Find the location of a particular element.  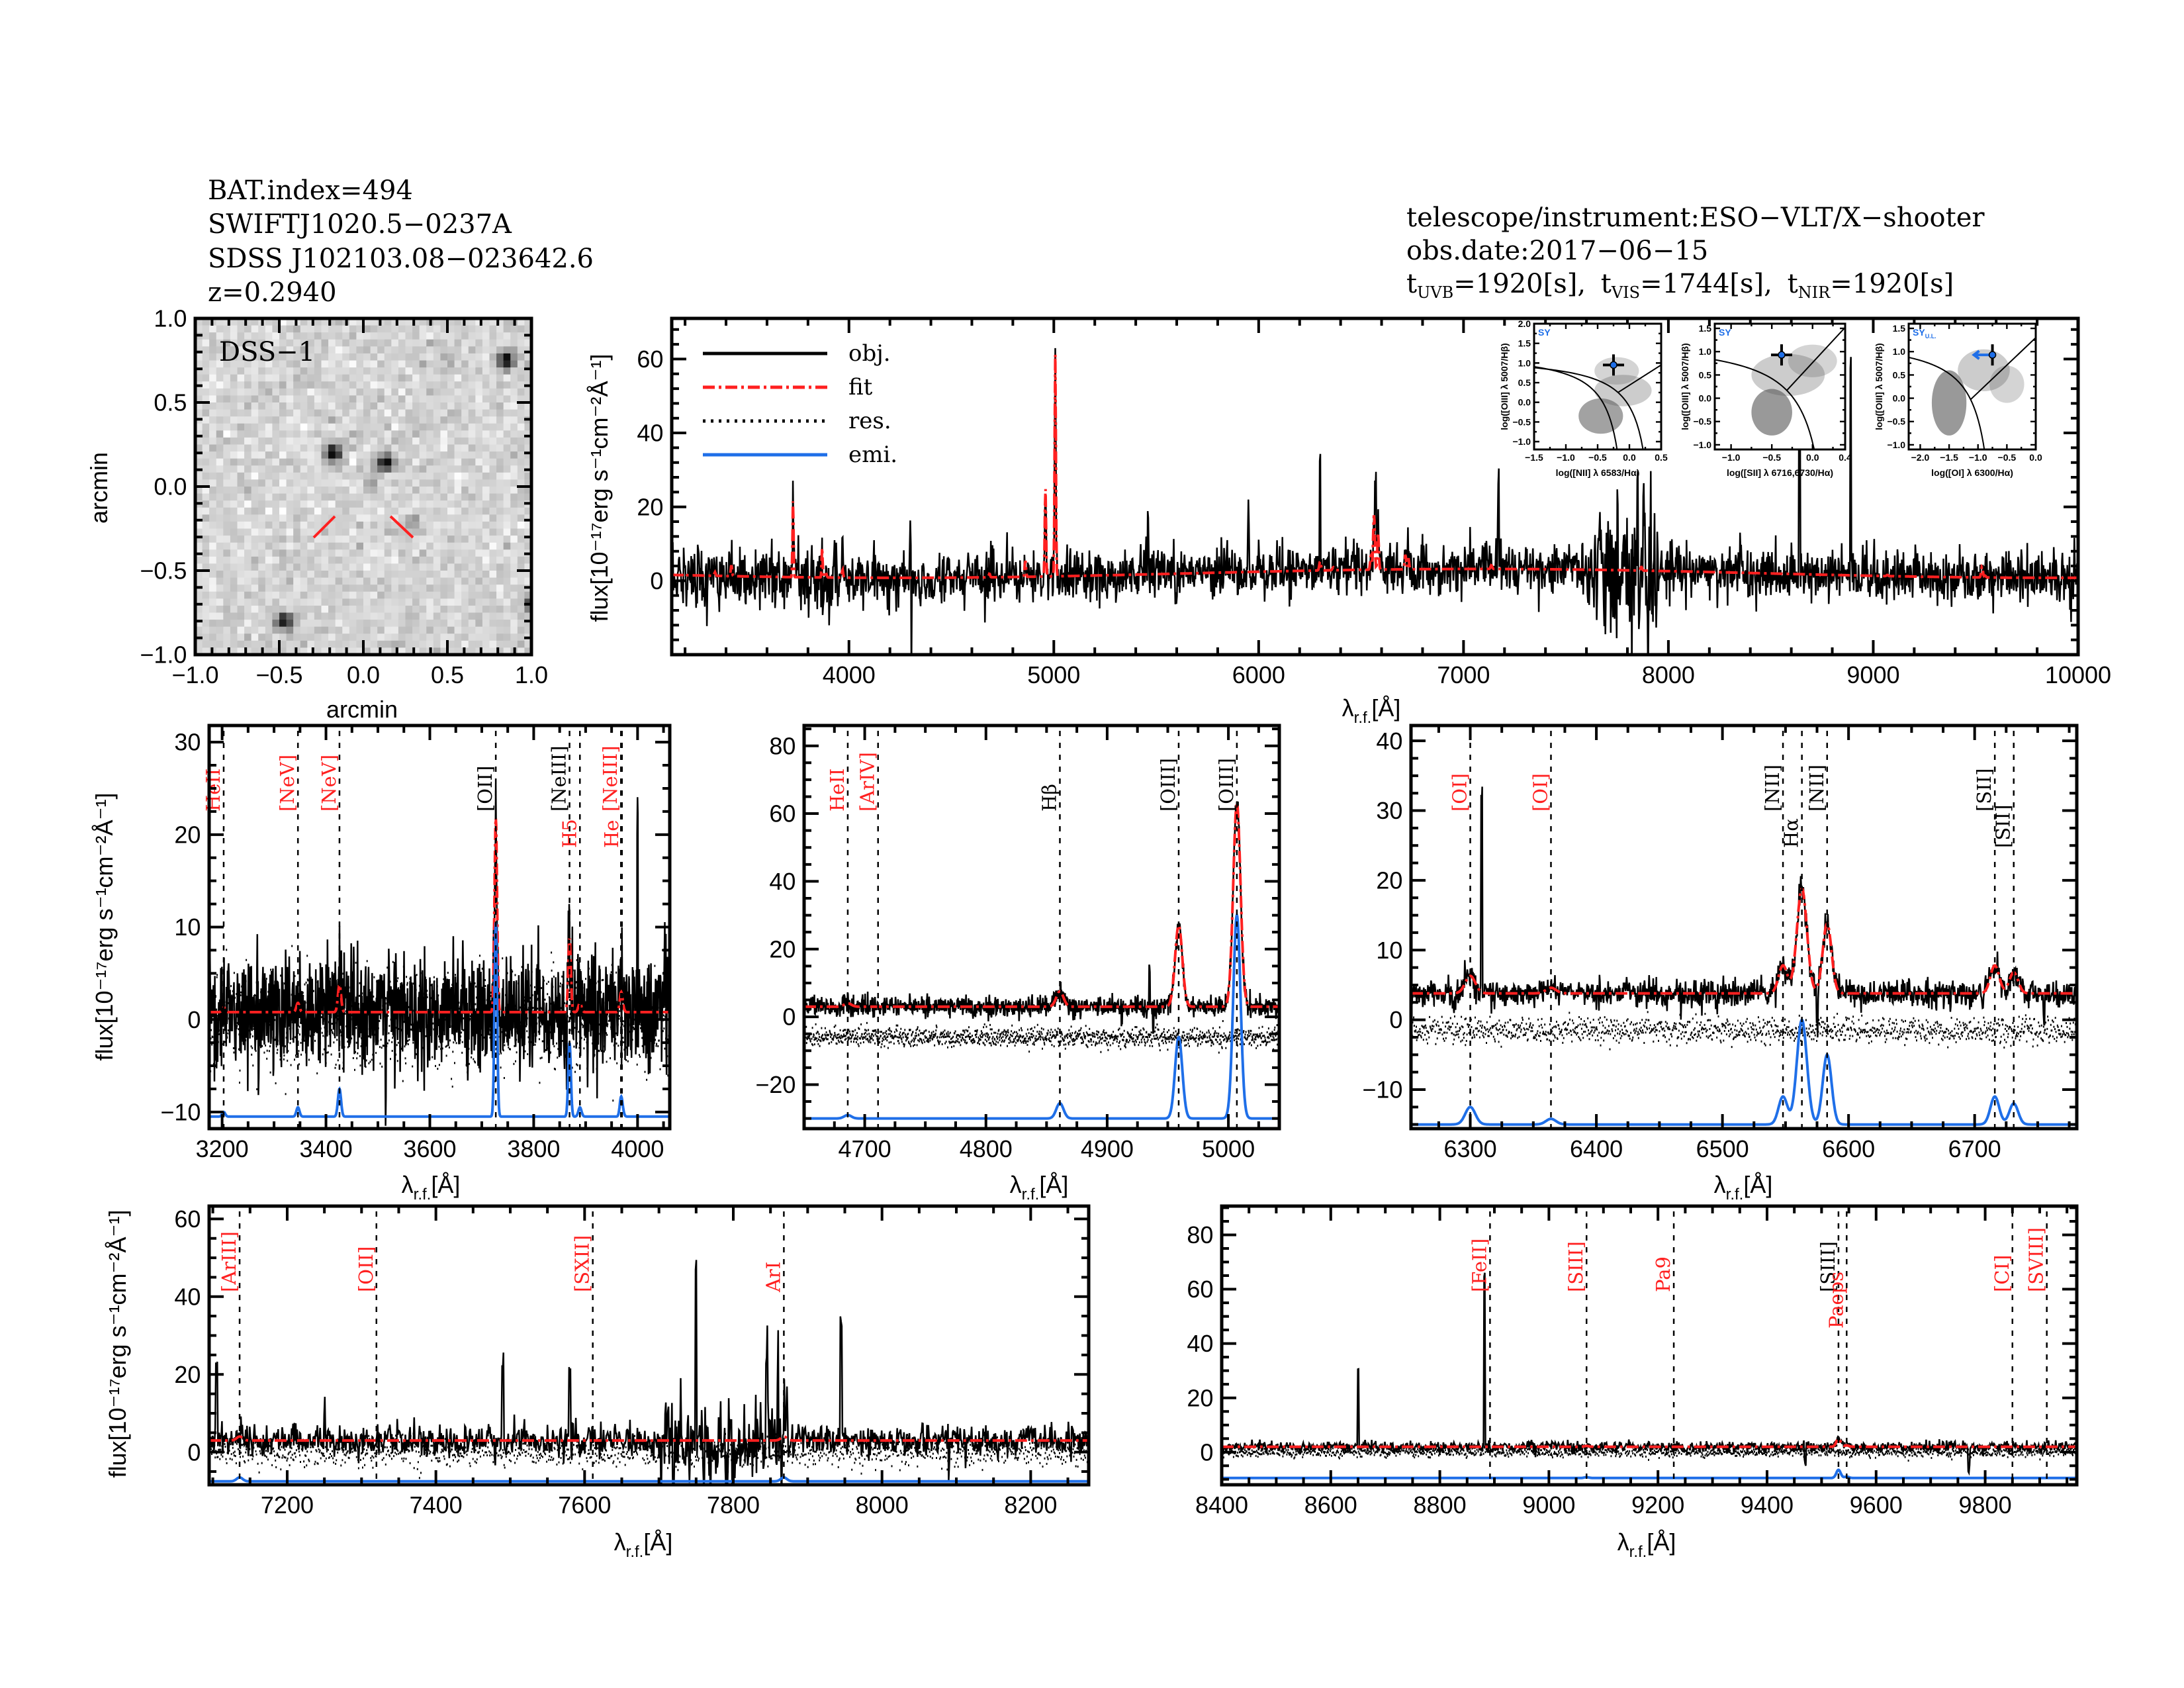

y-axis-label: arcmin is located at coordinates (99, 488).